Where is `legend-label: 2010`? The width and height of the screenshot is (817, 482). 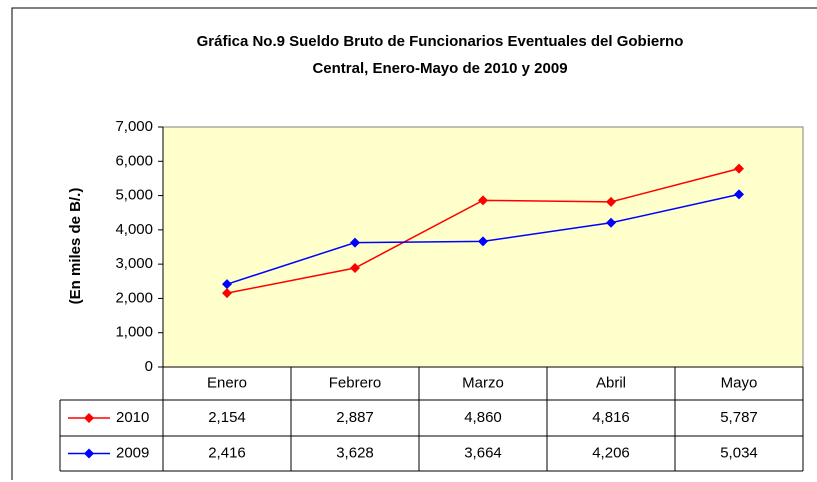
legend-label: 2010 is located at coordinates (132, 417).